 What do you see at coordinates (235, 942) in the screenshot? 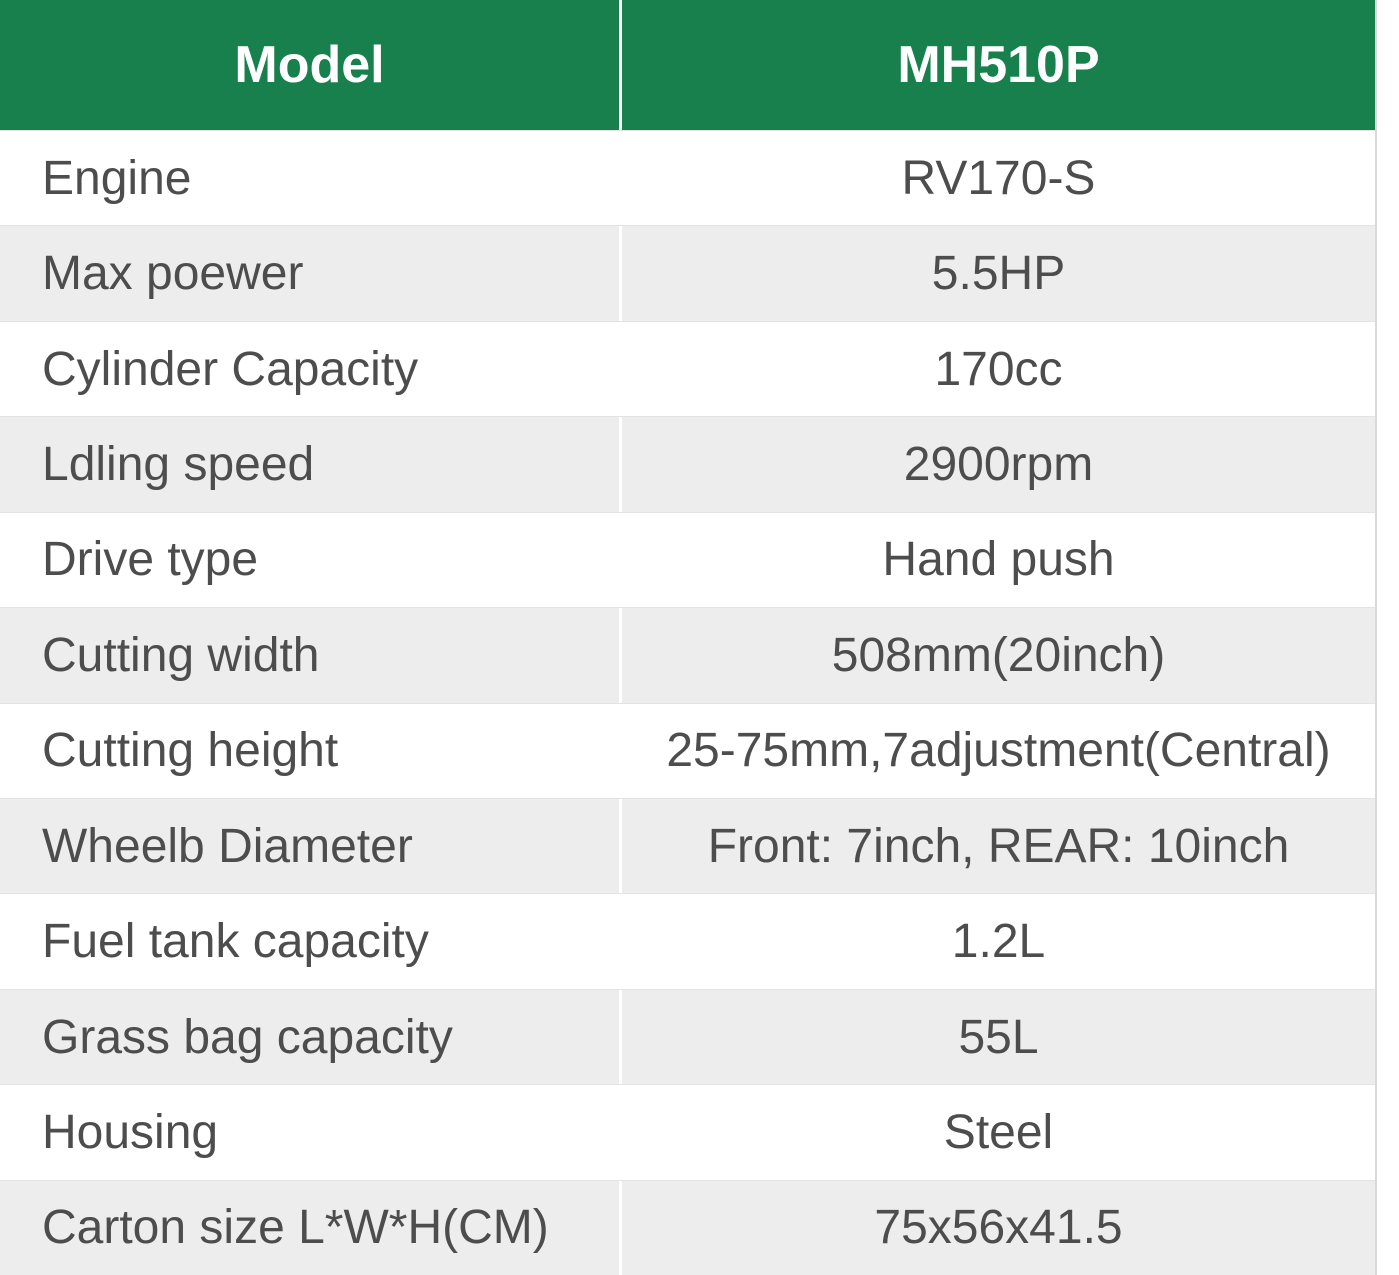
I see `spec-label: Fuel tank capacity` at bounding box center [235, 942].